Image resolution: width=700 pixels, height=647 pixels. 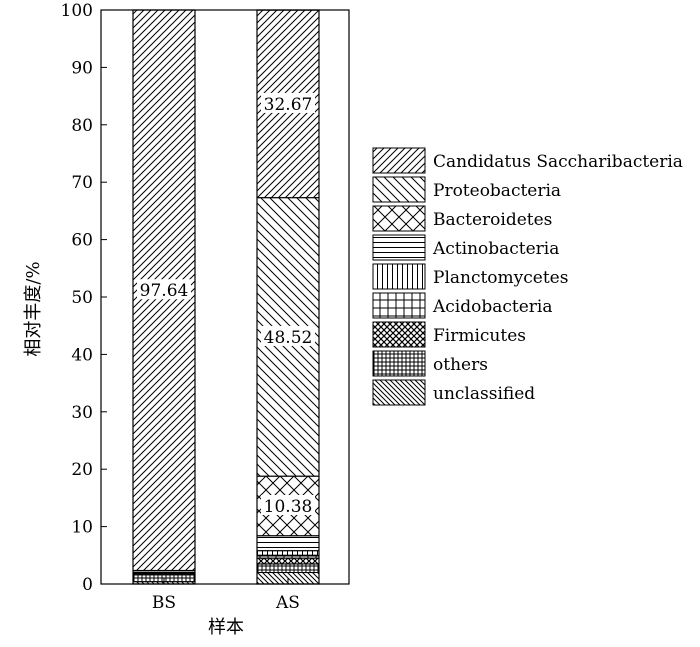 I want to click on y-tick-label: 0, so click(x=87, y=585).